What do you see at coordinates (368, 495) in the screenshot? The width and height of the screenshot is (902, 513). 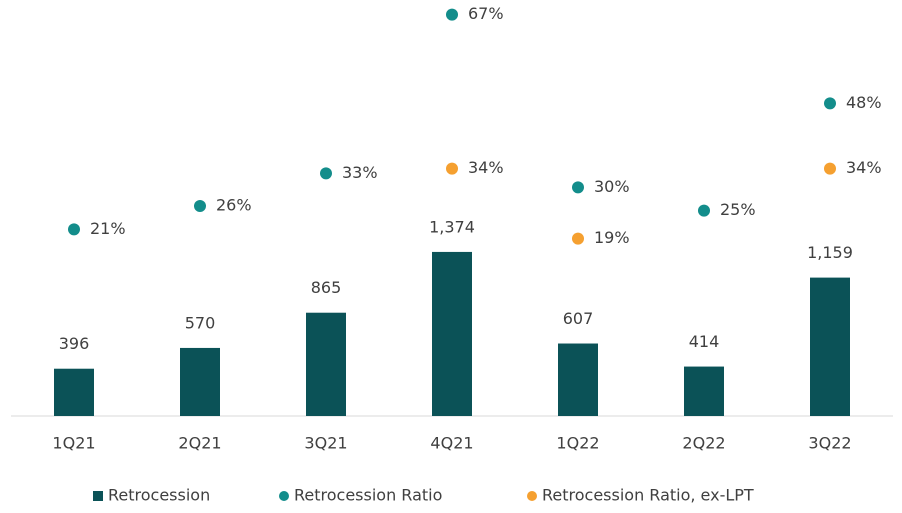 I see `legend-label: Retrocession Ratio` at bounding box center [368, 495].